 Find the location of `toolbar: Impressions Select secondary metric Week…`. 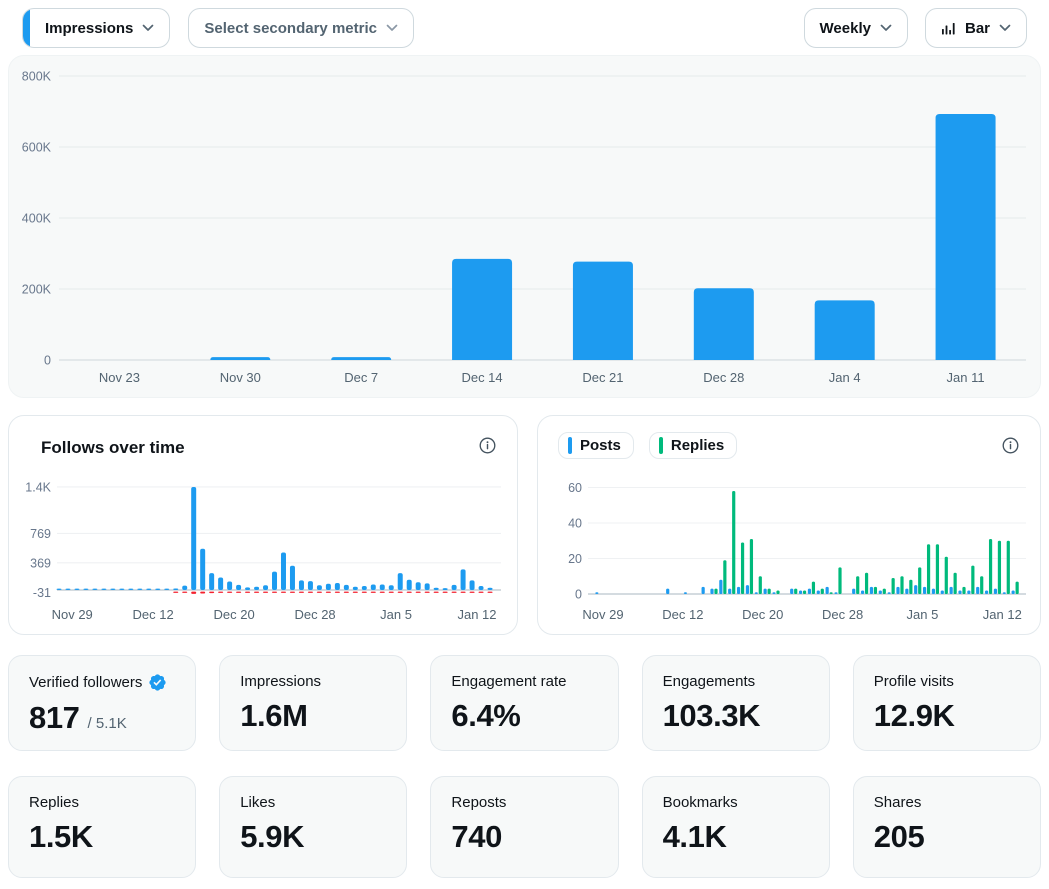

toolbar: Impressions Select secondary metric Week… is located at coordinates (524, 24).